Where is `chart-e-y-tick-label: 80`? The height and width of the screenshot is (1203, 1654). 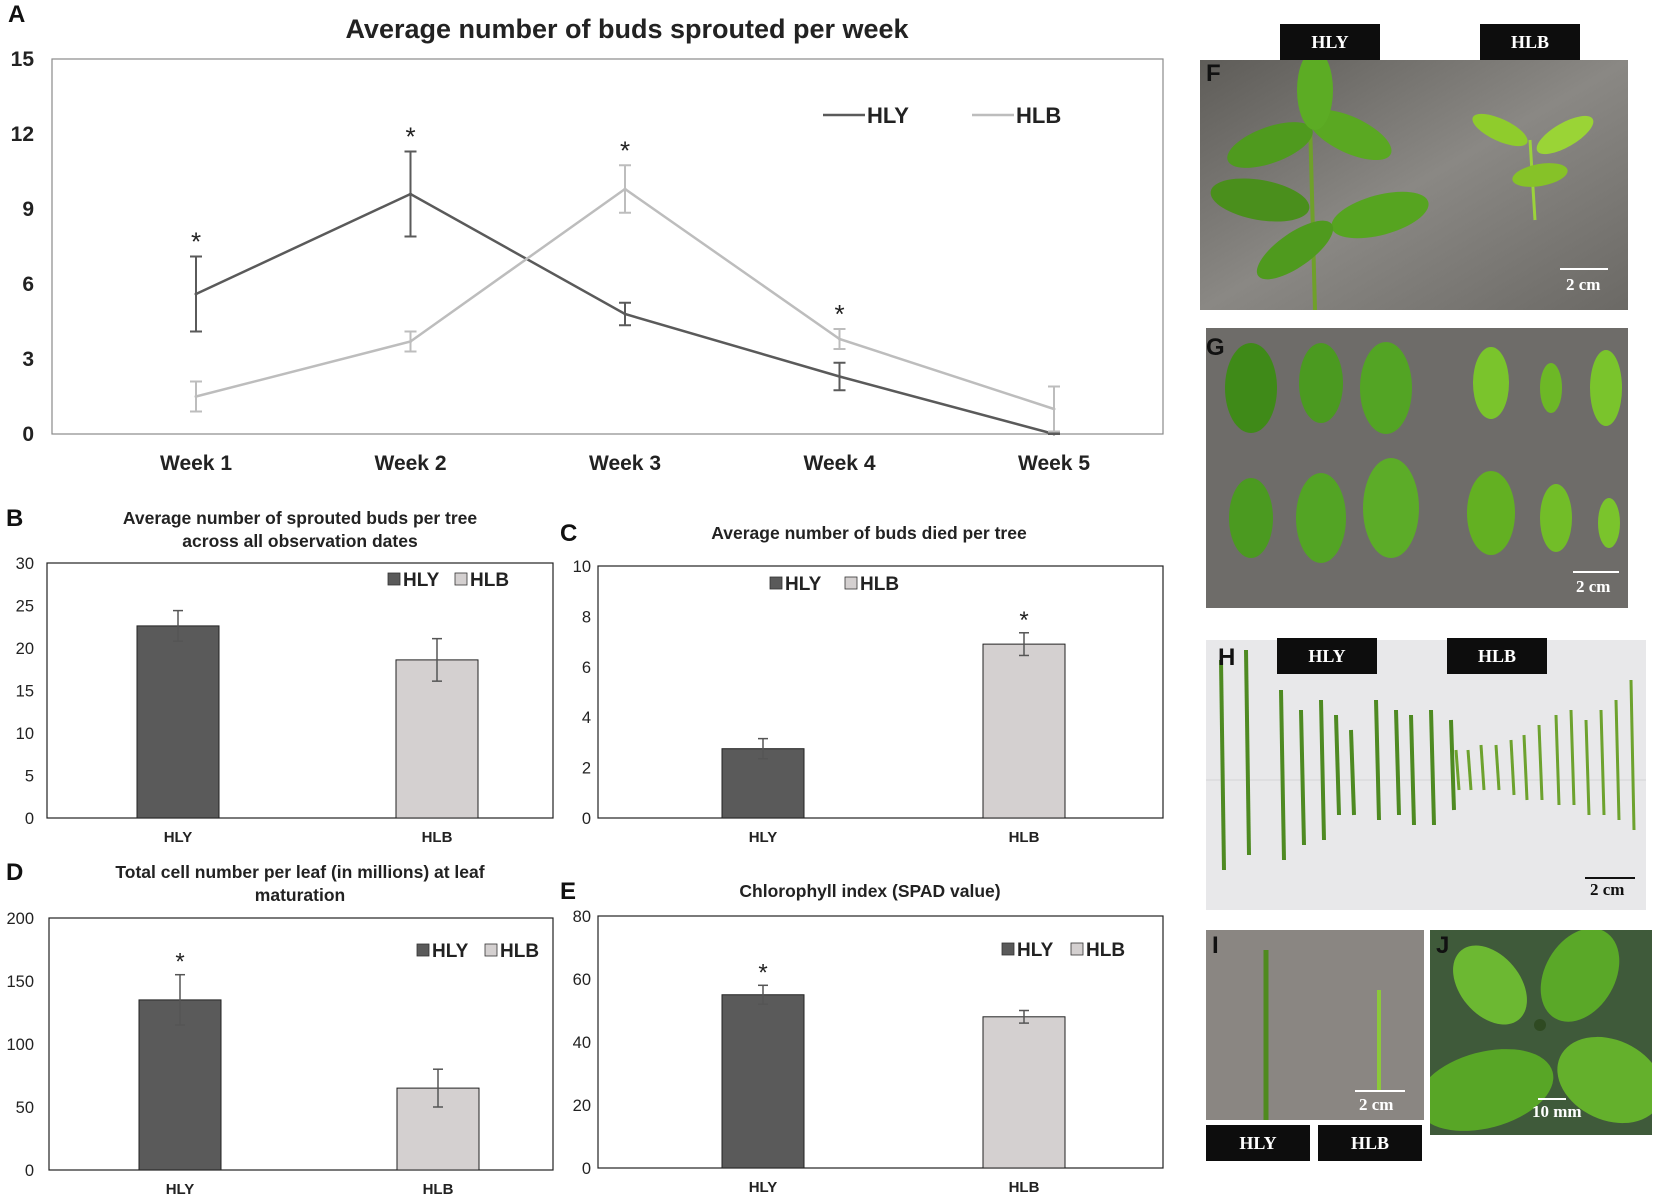 chart-e-y-tick-label: 80 is located at coordinates (582, 917).